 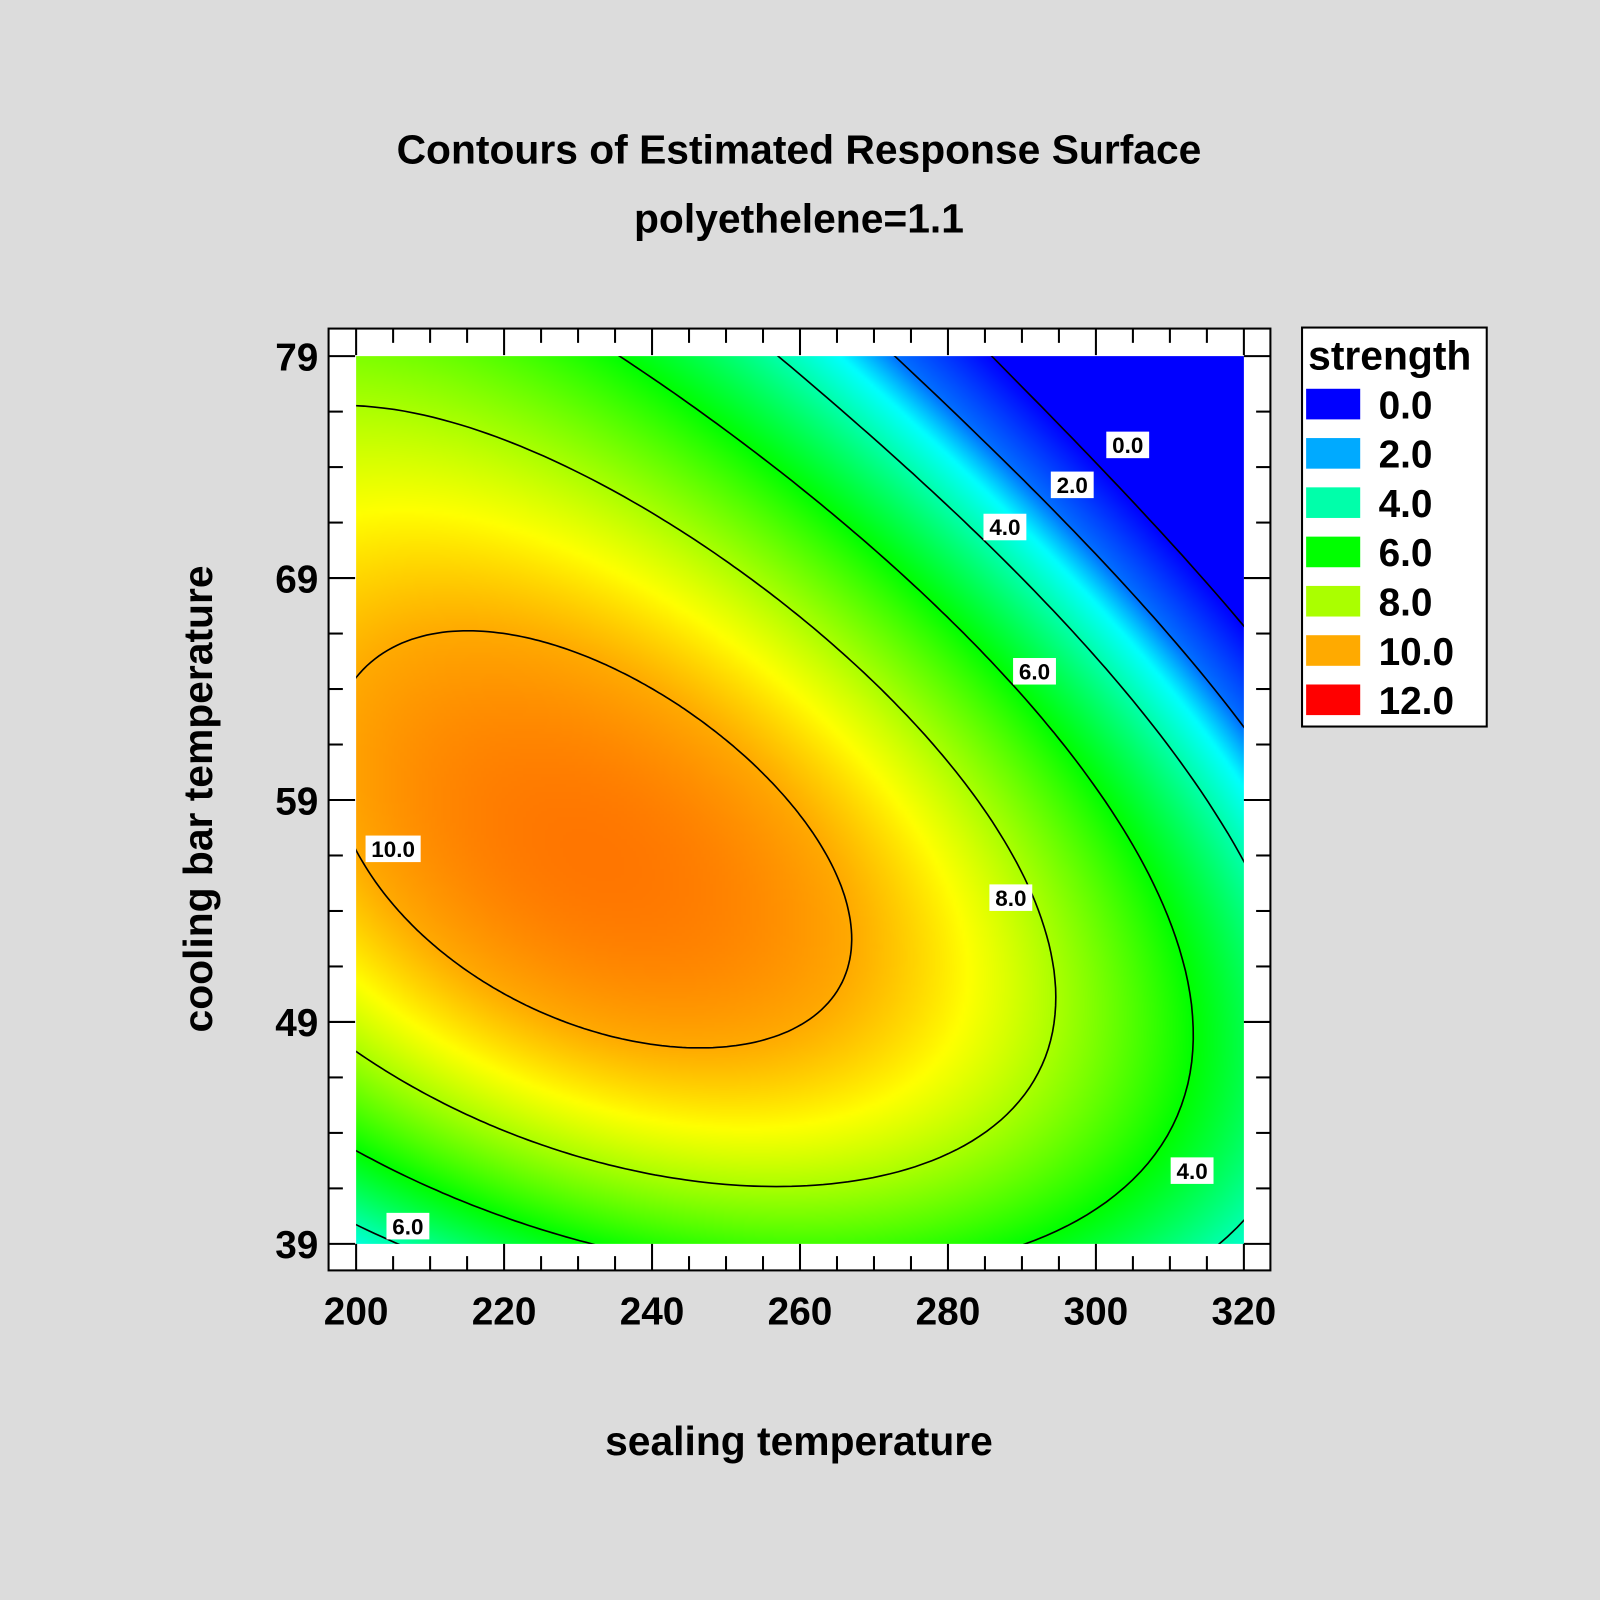 I want to click on x-tick-label: 260, so click(x=800, y=1311).